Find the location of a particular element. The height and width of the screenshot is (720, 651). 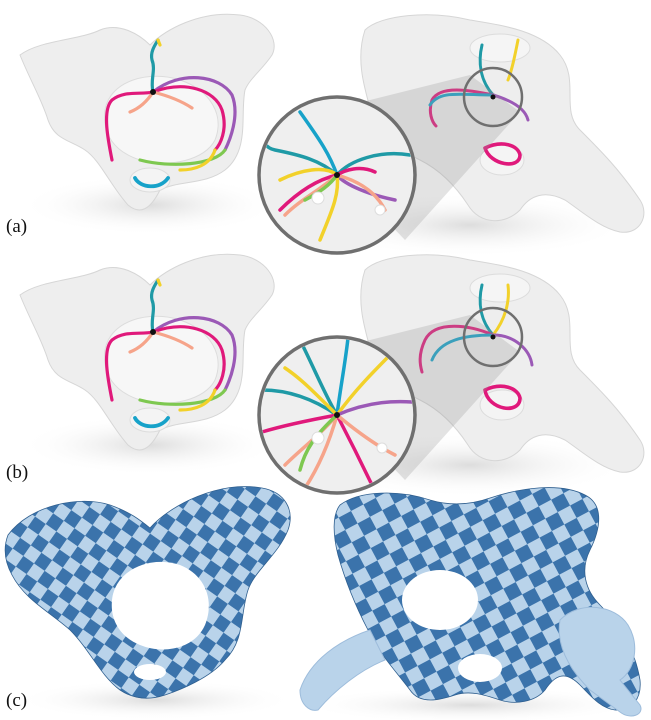

panel-label-c: (c) is located at coordinates (17, 700).